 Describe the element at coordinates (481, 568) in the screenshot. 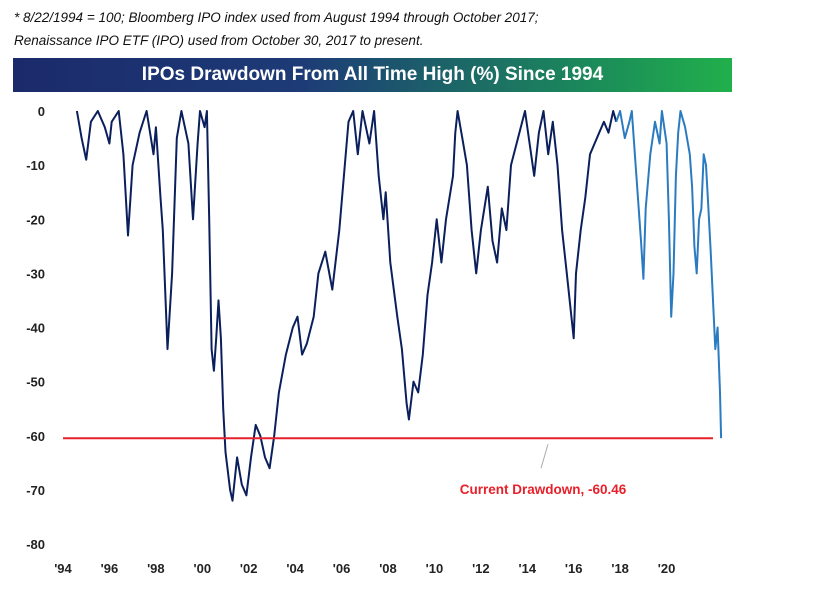

I see `x-tick-label: '12` at that location.